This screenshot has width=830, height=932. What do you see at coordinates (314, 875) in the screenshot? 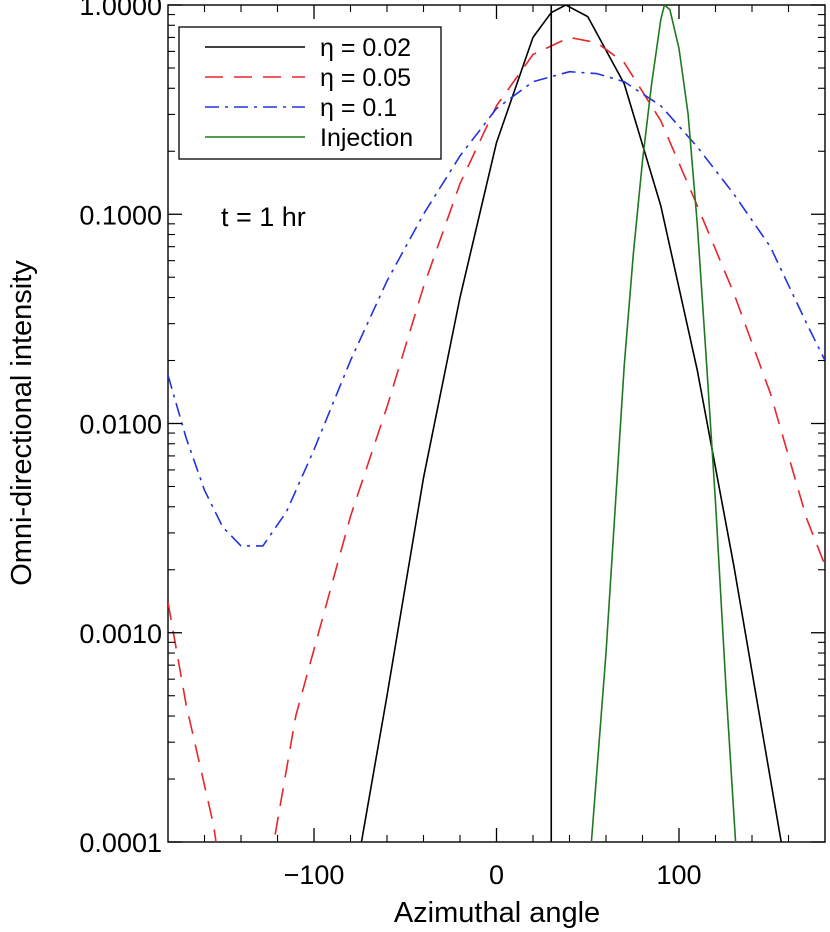
I see `x-tick-label: −100` at bounding box center [314, 875].